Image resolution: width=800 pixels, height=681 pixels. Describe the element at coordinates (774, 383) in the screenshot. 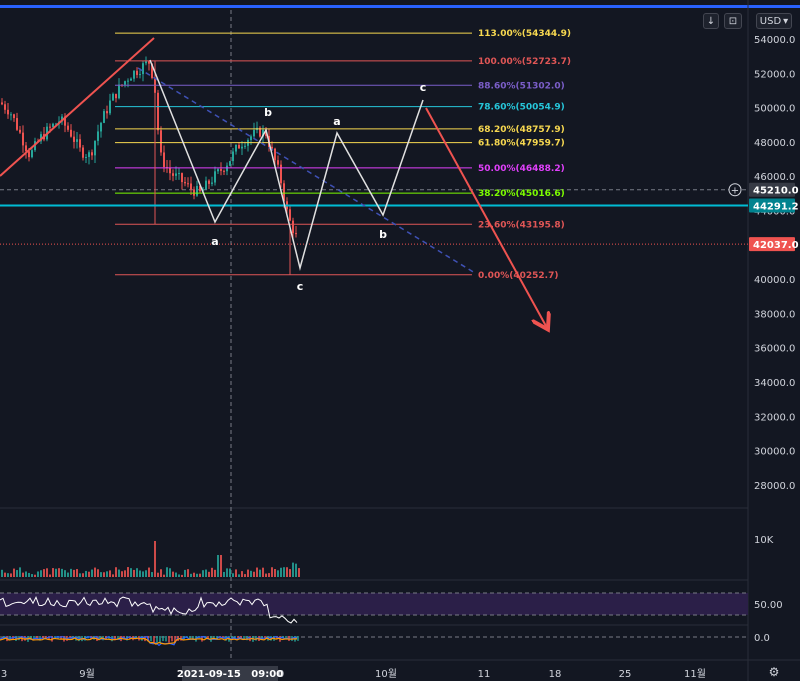

I see `price-tick-10: 34000.0` at that location.